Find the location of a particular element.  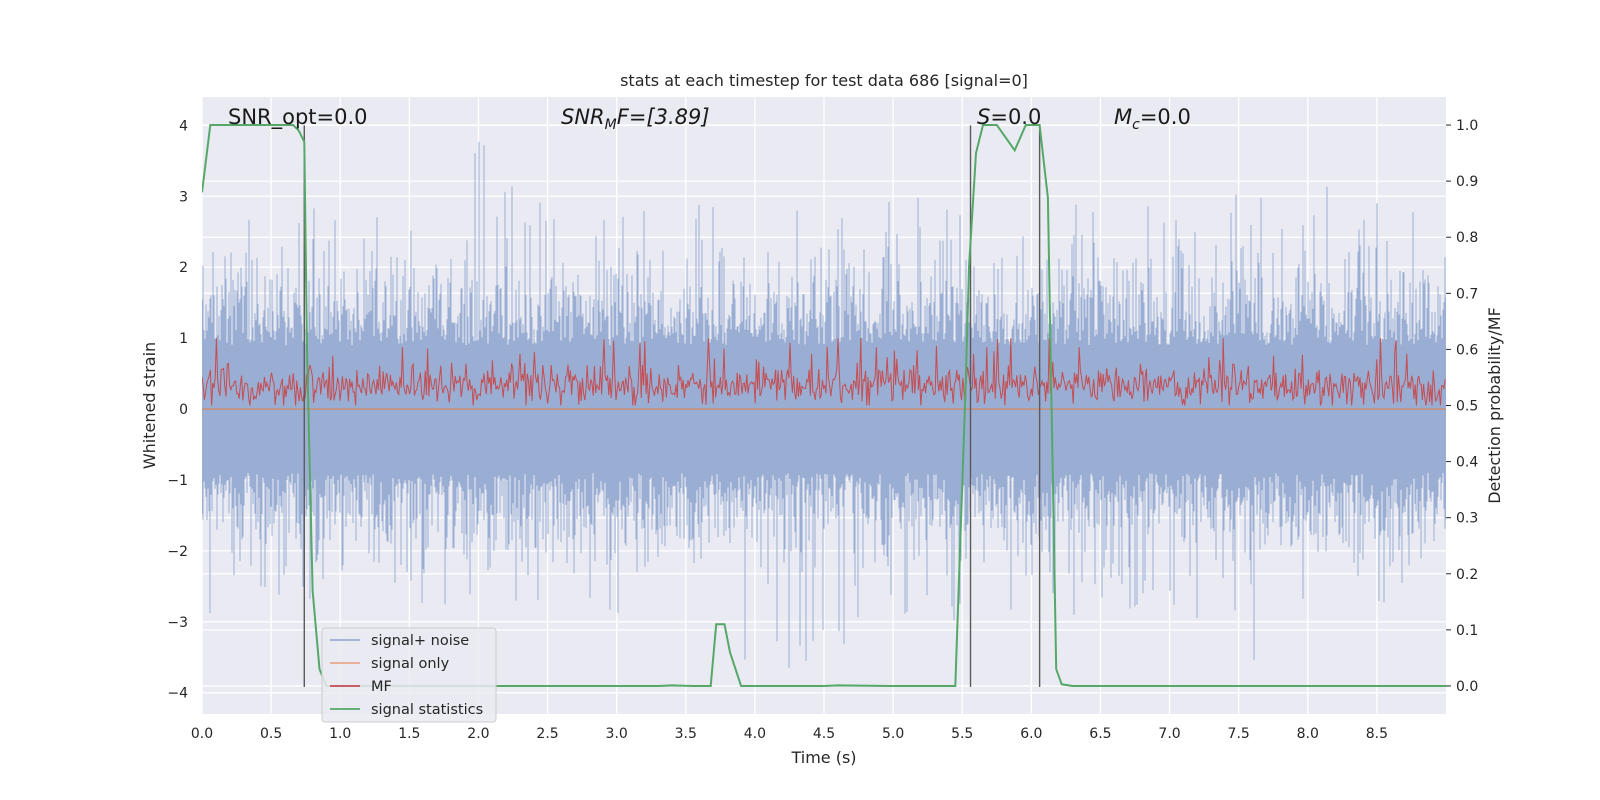

y2-tick-label: 0.9 is located at coordinates (1467, 182).